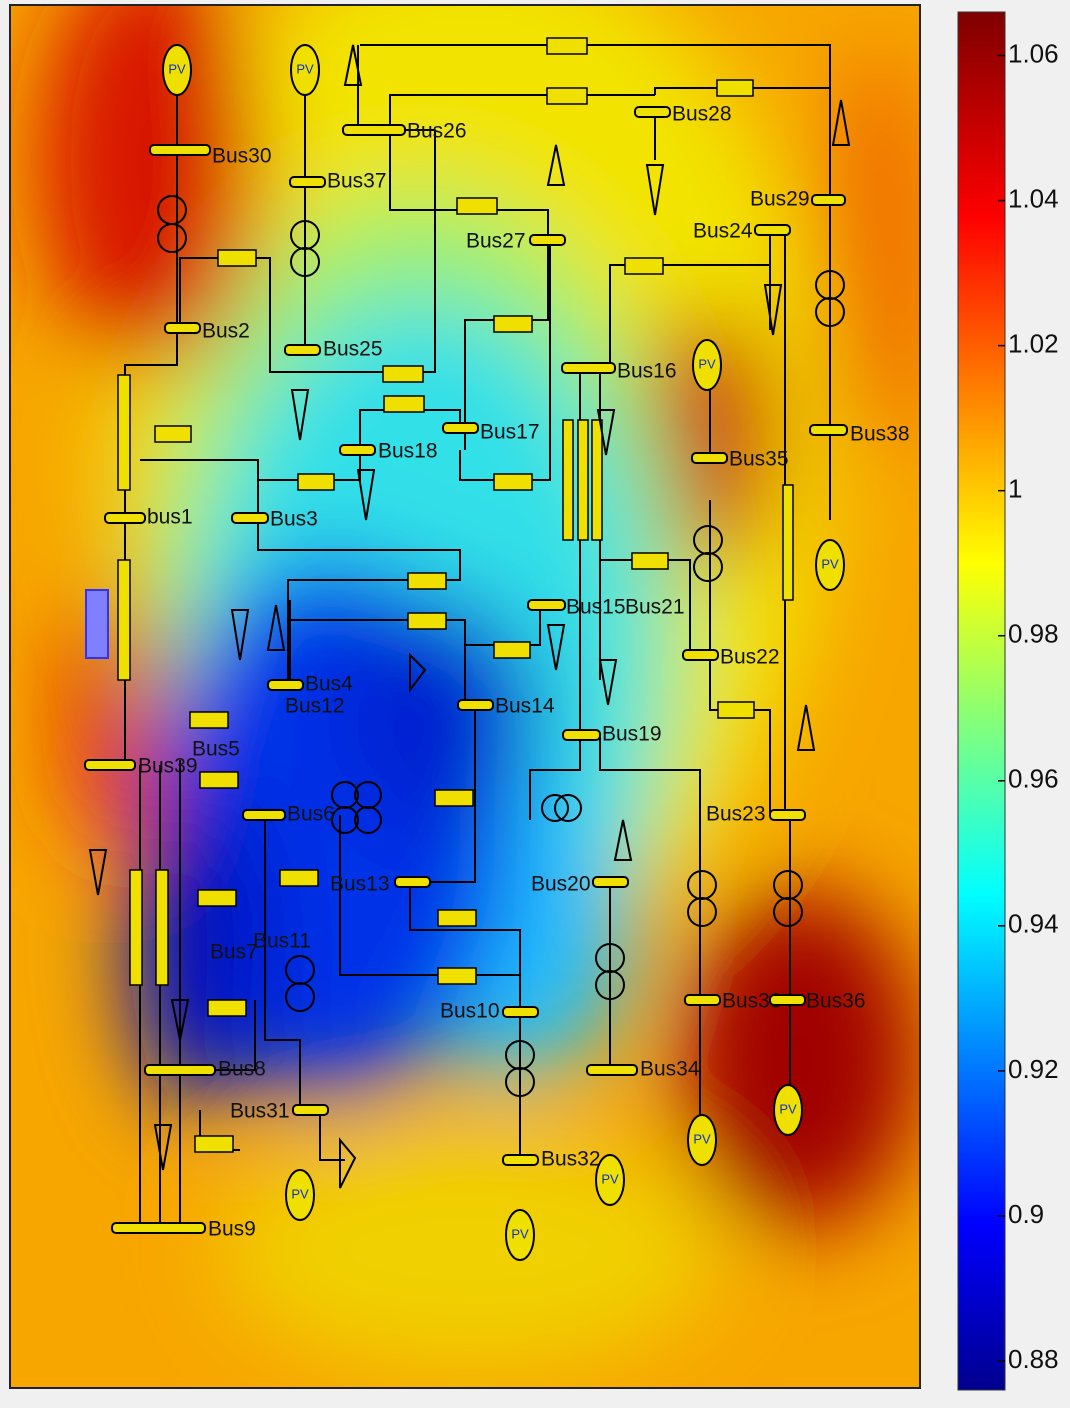 The image size is (1070, 1408). I want to click on bus-label: Bus22, so click(750, 657).